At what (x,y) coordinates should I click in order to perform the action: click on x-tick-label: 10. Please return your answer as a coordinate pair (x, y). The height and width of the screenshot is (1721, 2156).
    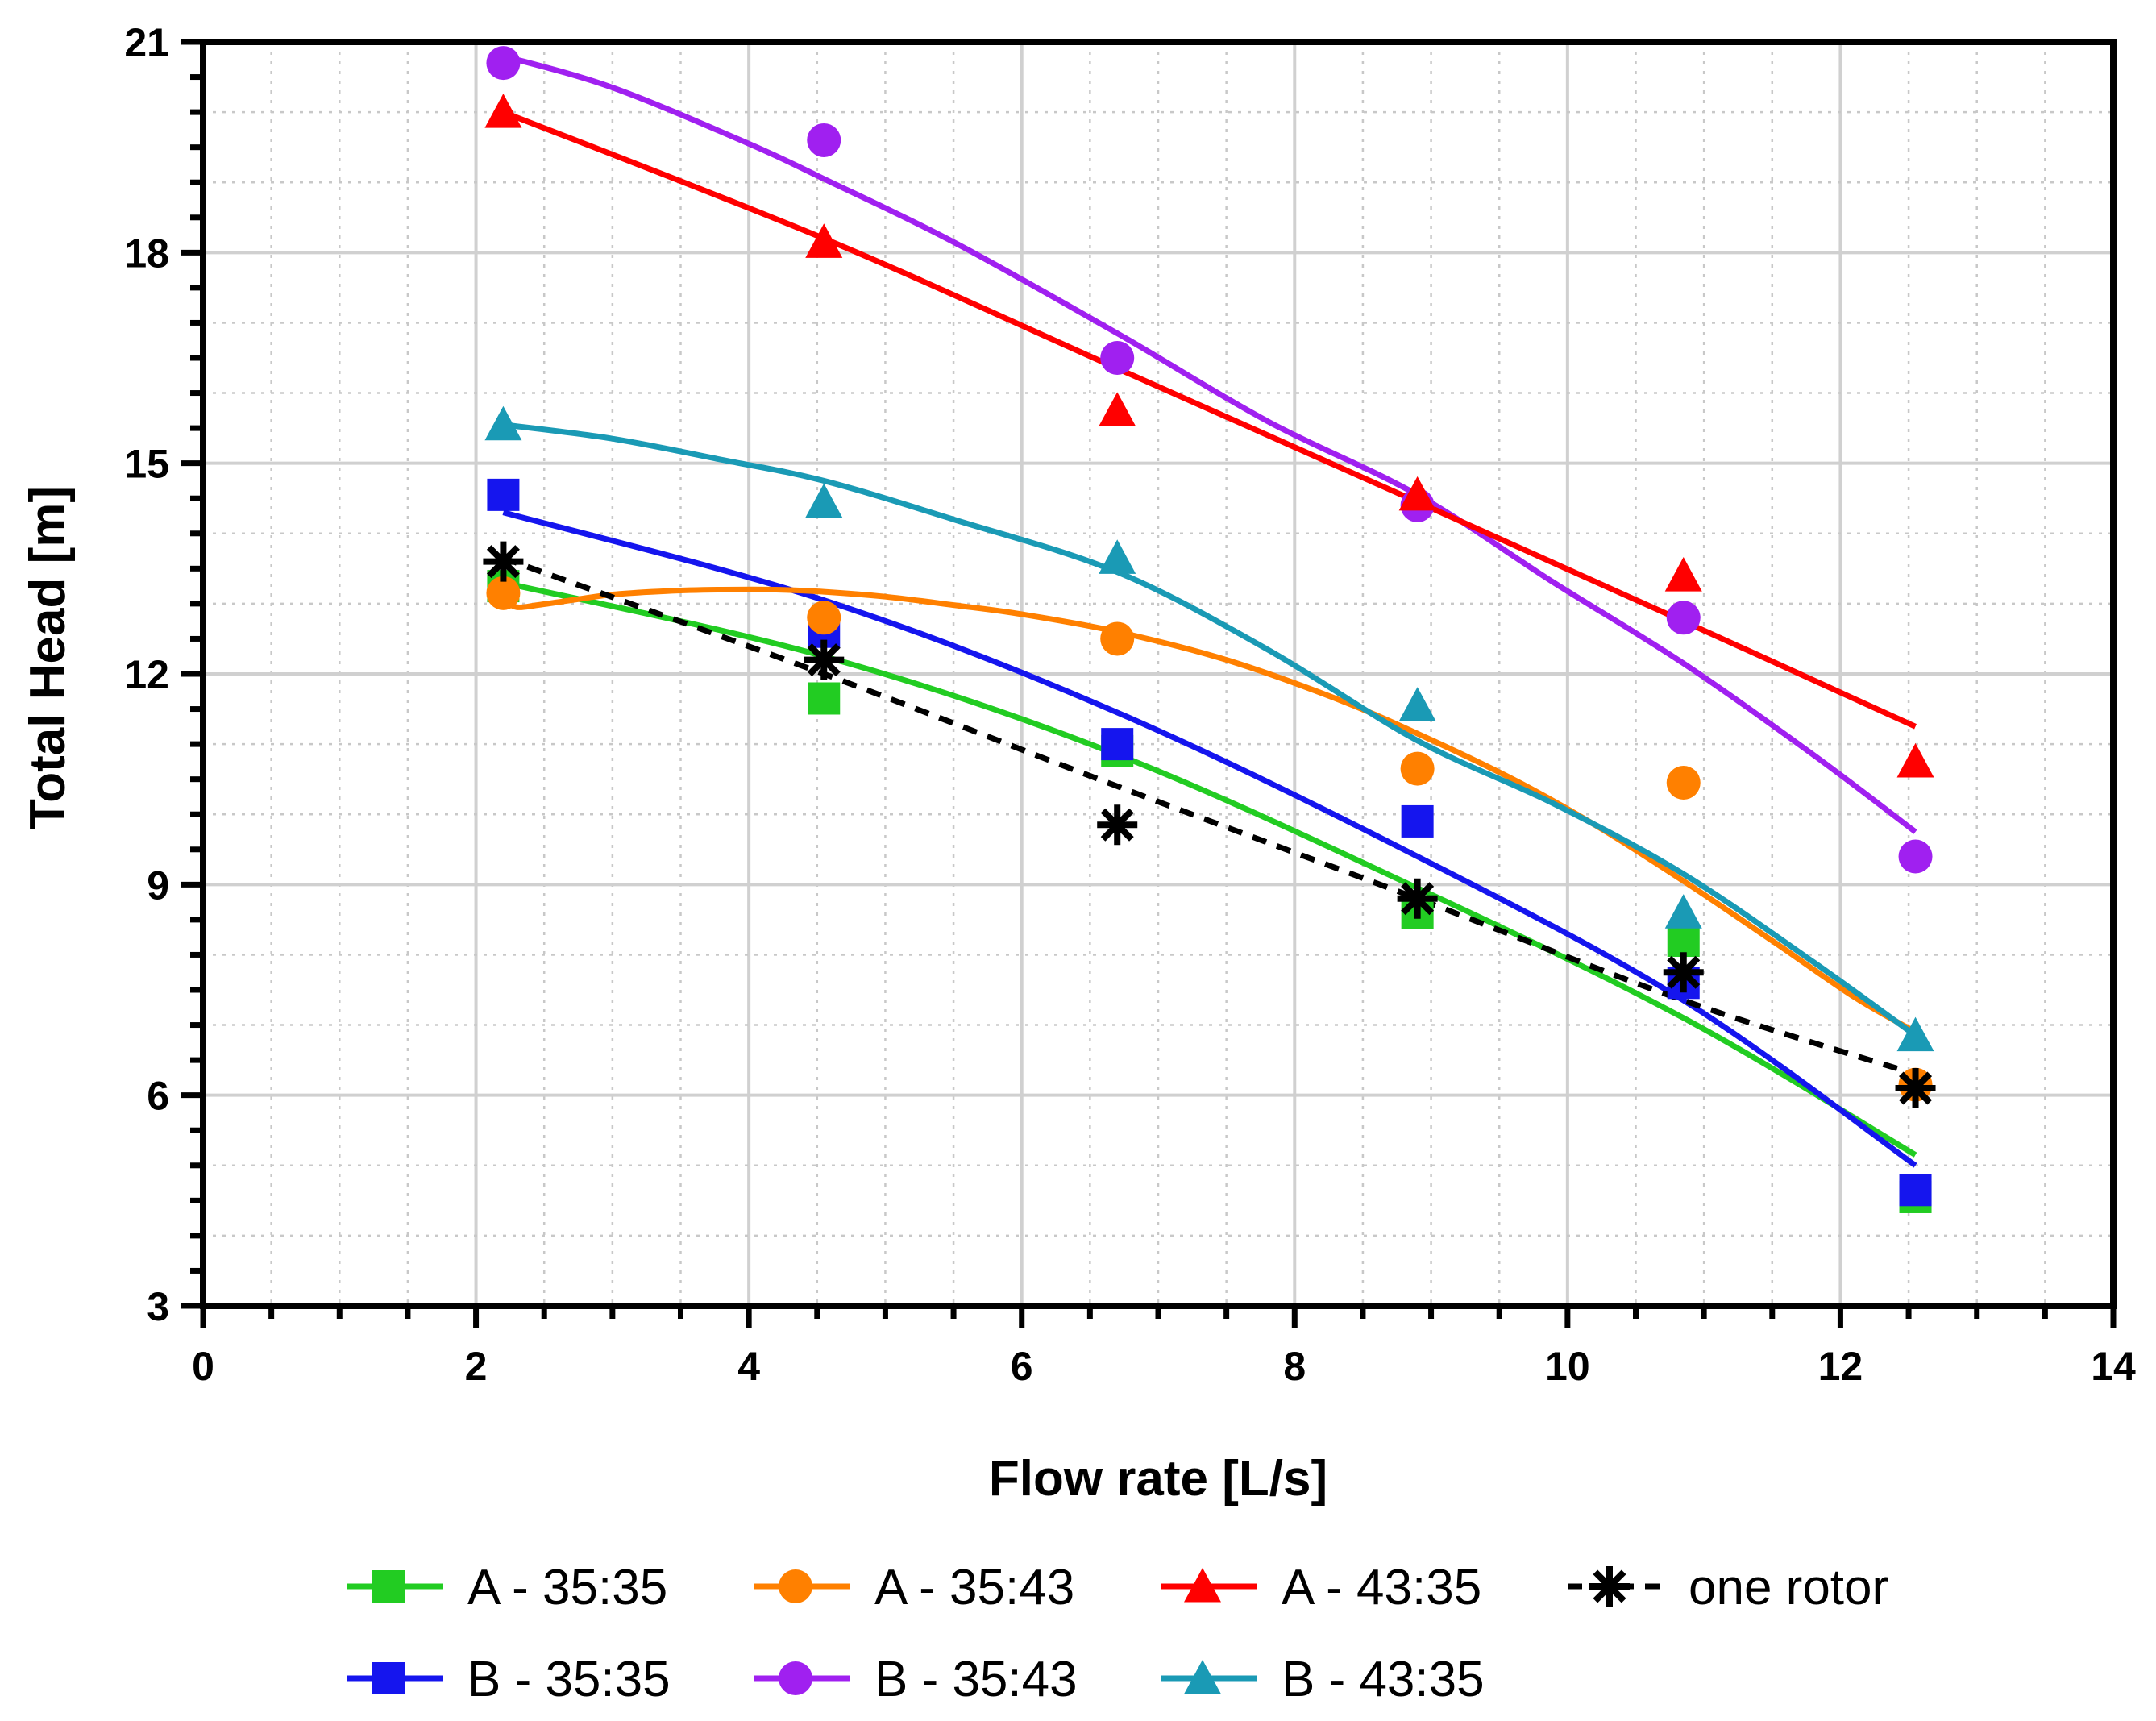
    Looking at the image, I should click on (1567, 1366).